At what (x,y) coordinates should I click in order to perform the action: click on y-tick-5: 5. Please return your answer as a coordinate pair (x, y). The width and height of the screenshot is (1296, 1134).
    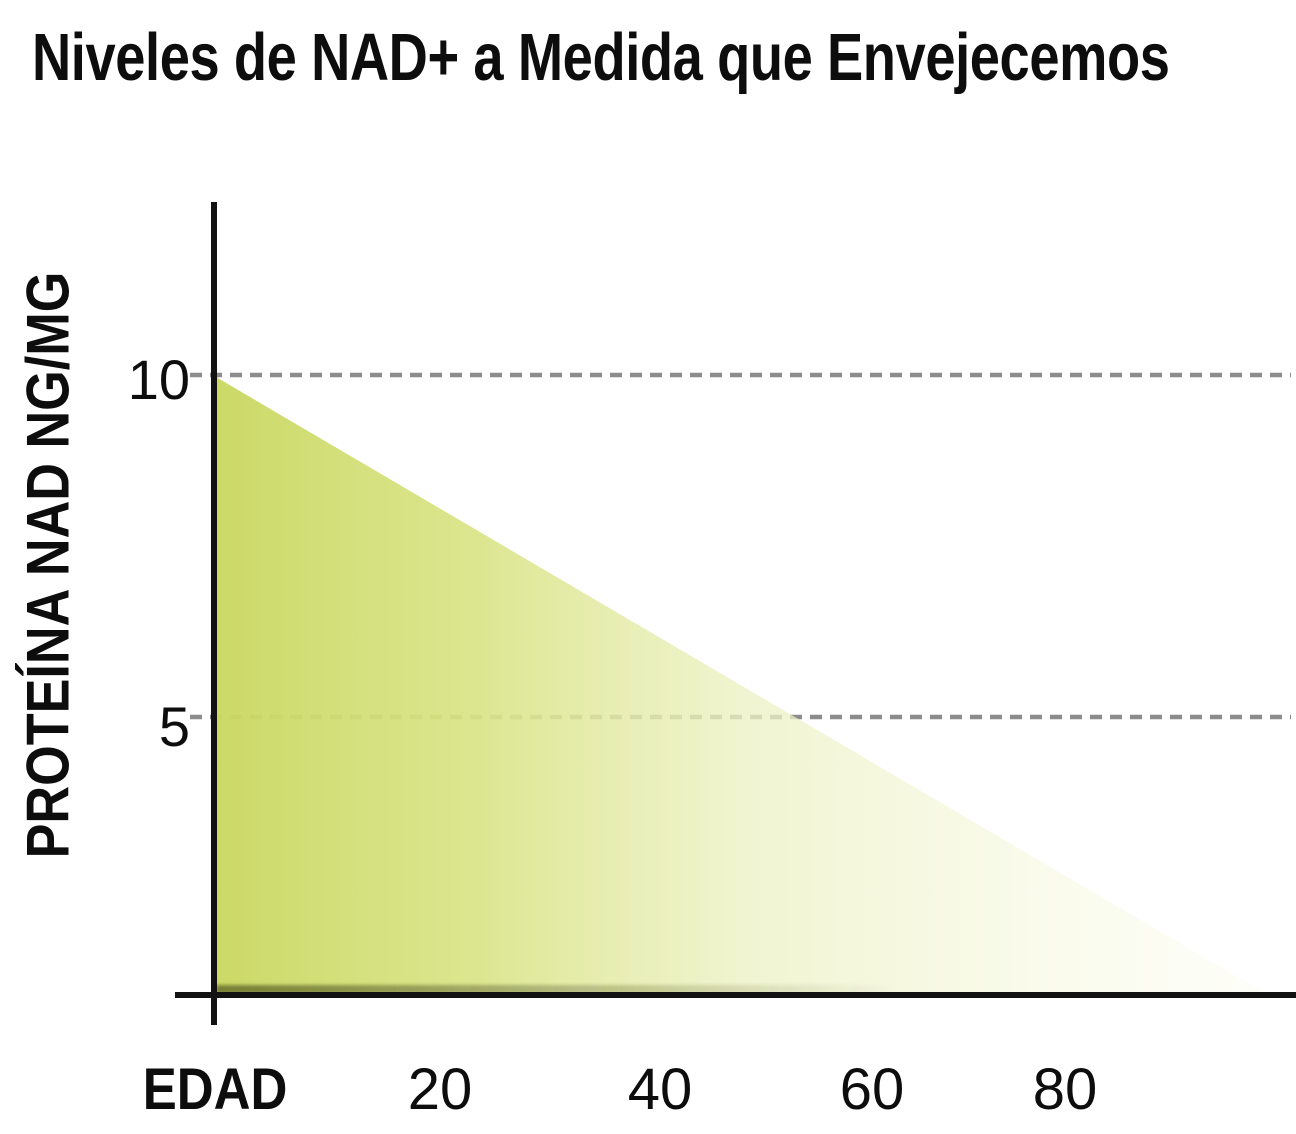
    Looking at the image, I should click on (174, 726).